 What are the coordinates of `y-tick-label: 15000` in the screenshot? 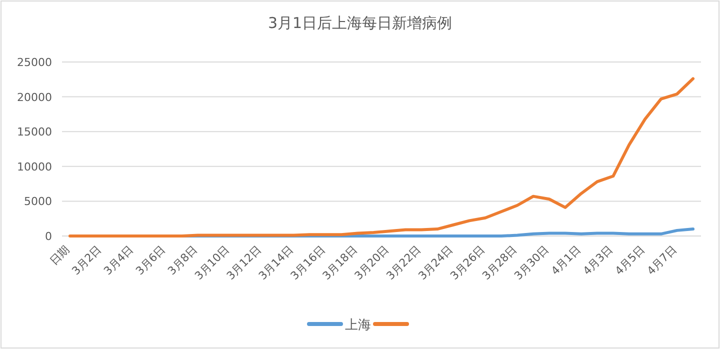 It's located at (34, 132).